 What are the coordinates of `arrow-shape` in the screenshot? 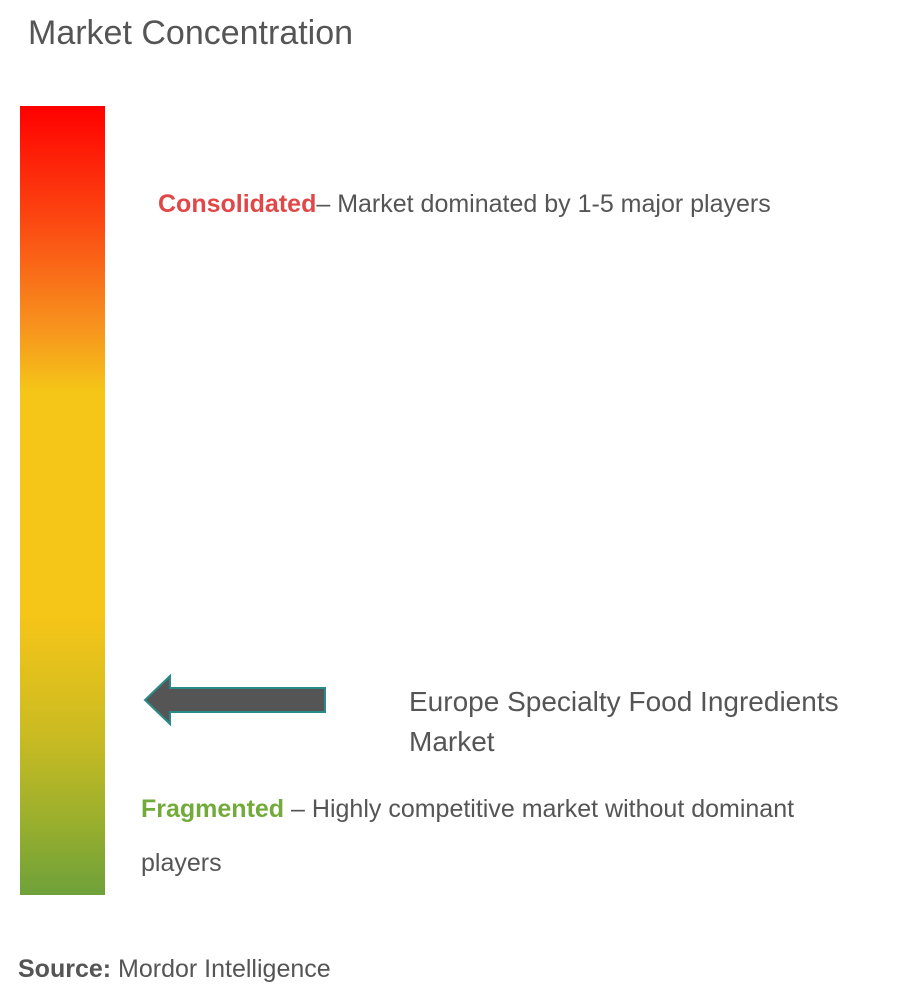 It's located at (234, 700).